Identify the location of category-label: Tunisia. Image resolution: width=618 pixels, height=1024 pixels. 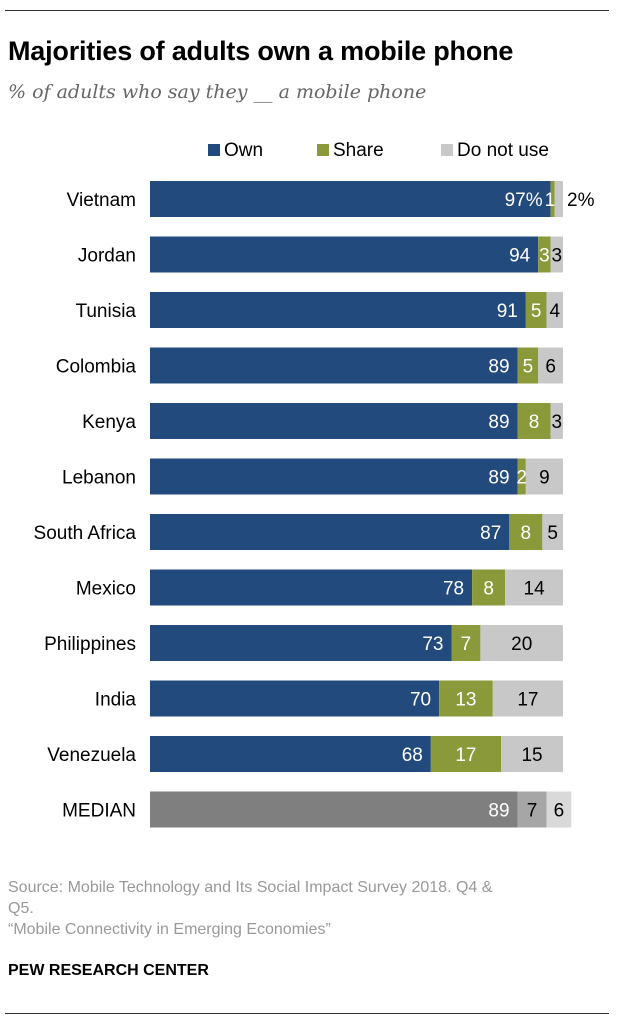
(105, 311).